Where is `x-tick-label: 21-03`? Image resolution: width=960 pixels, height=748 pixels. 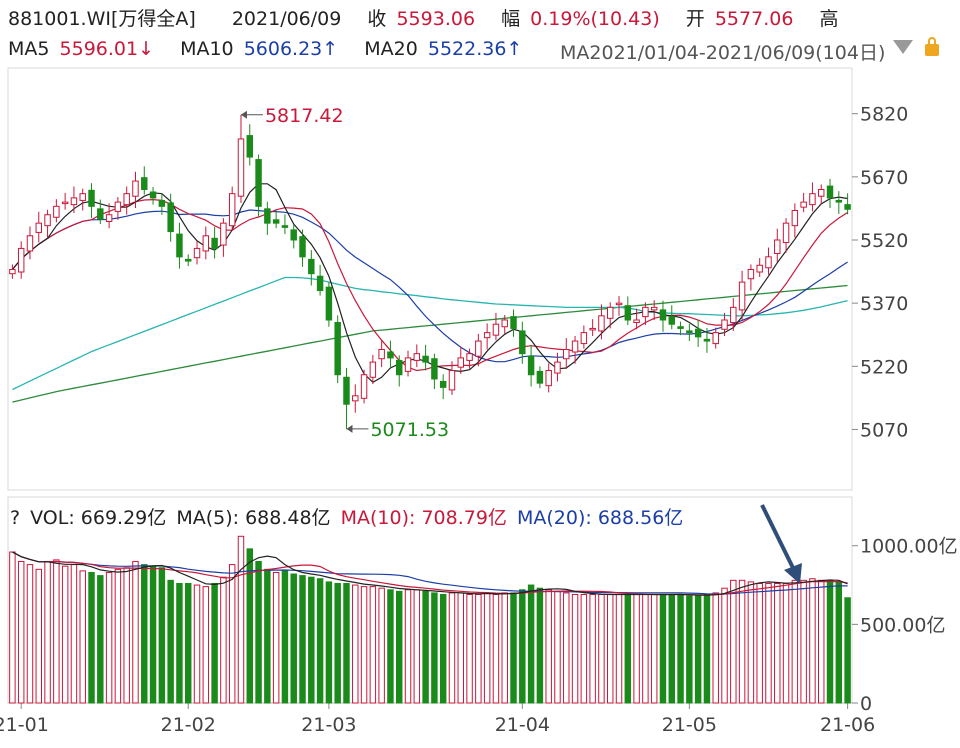
x-tick-label: 21-03 is located at coordinates (328, 725).